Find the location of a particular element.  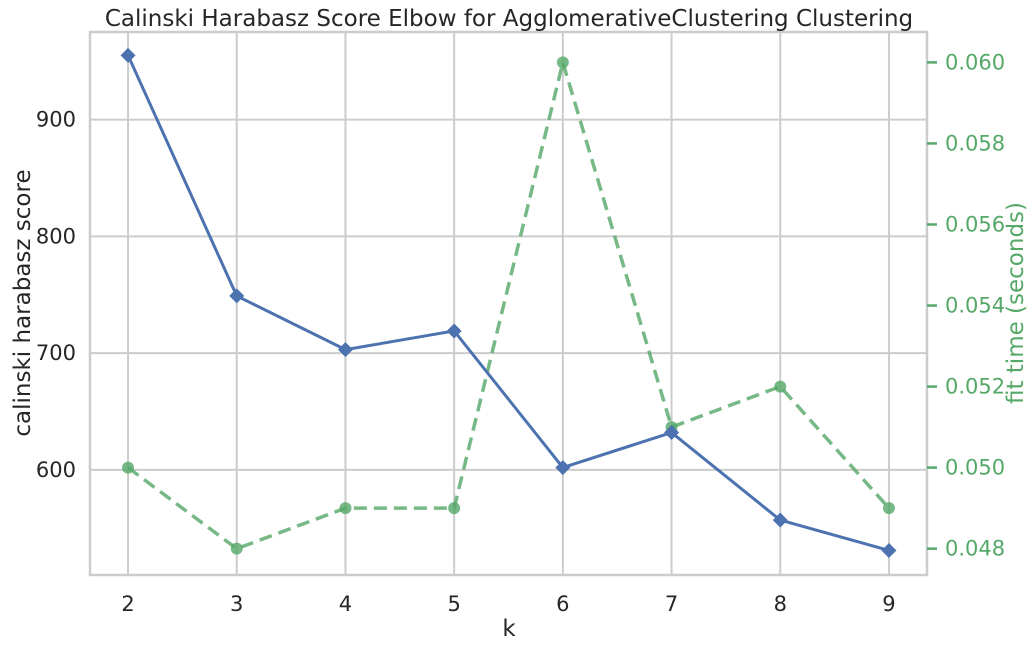

y2-tick-label: 0.060 is located at coordinates (975, 62).